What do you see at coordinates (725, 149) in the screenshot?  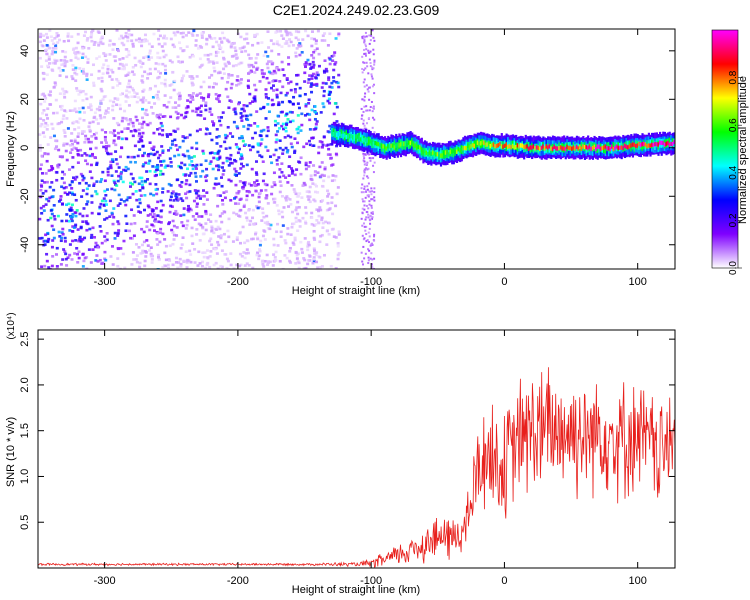 I see `colorbar-frame` at bounding box center [725, 149].